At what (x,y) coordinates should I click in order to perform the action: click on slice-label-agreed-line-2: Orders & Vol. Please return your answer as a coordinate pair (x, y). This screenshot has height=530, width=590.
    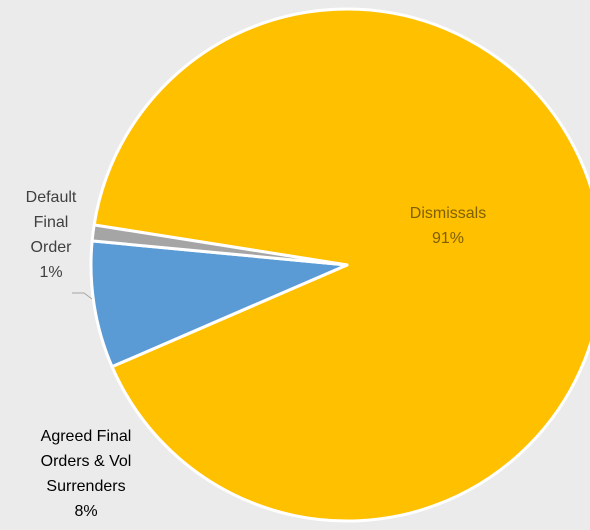
    Looking at the image, I should click on (86, 461).